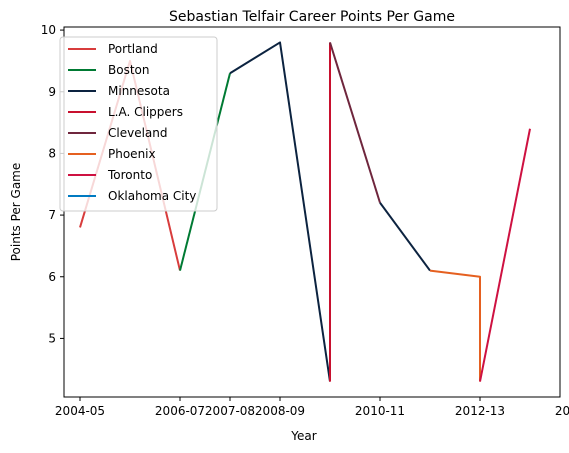 This screenshot has width=569, height=453. I want to click on x-tick-label-5: 2012-13, so click(480, 411).